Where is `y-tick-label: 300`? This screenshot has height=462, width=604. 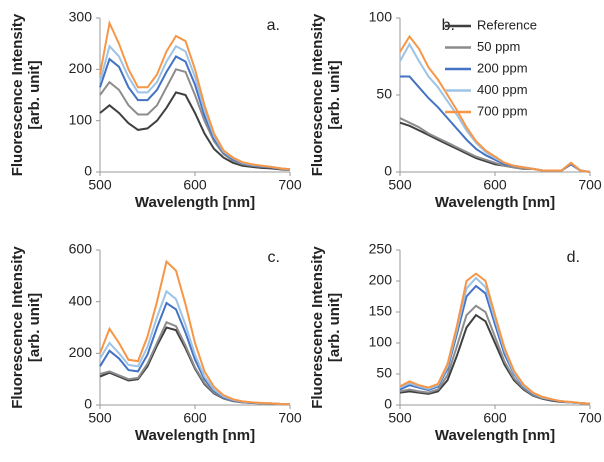 y-tick-label: 300 is located at coordinates (81, 17).